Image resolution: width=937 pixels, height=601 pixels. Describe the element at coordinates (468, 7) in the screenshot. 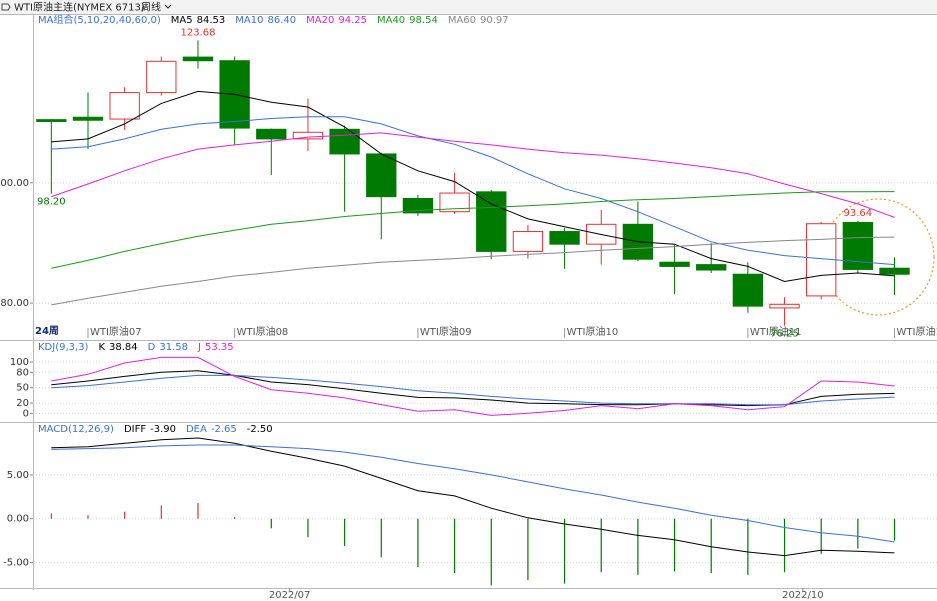

I see `top-bar` at that location.